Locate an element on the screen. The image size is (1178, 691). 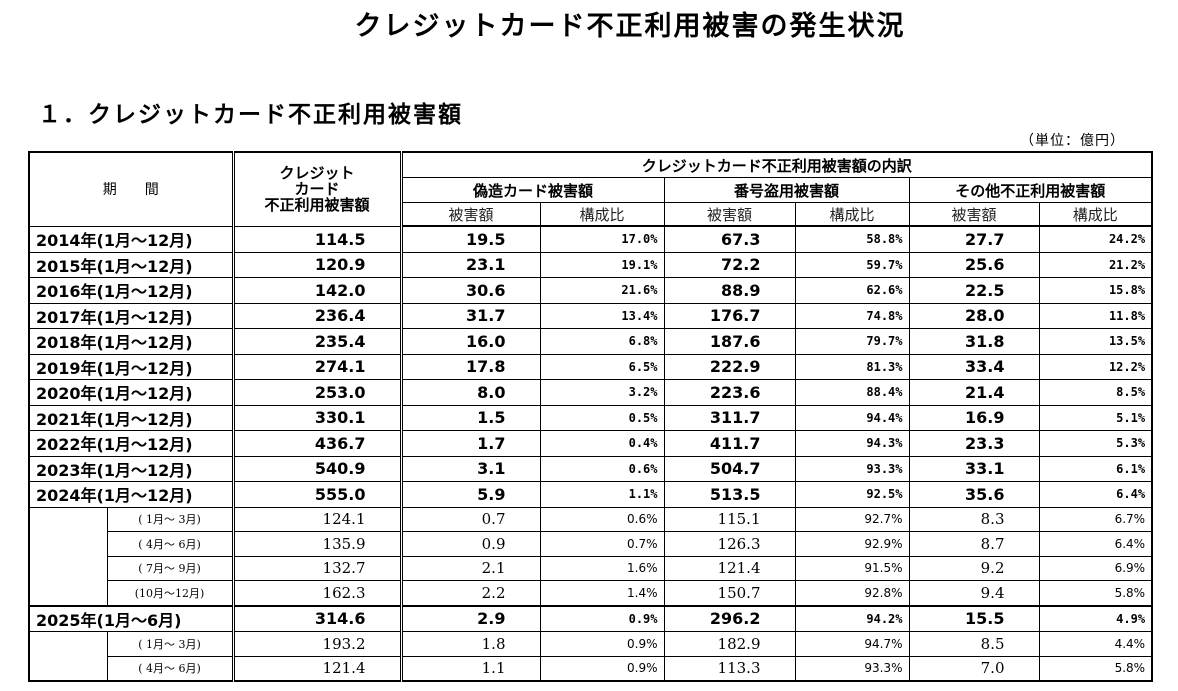
other-ratio-cell: 5.8% is located at coordinates (1095, 593).